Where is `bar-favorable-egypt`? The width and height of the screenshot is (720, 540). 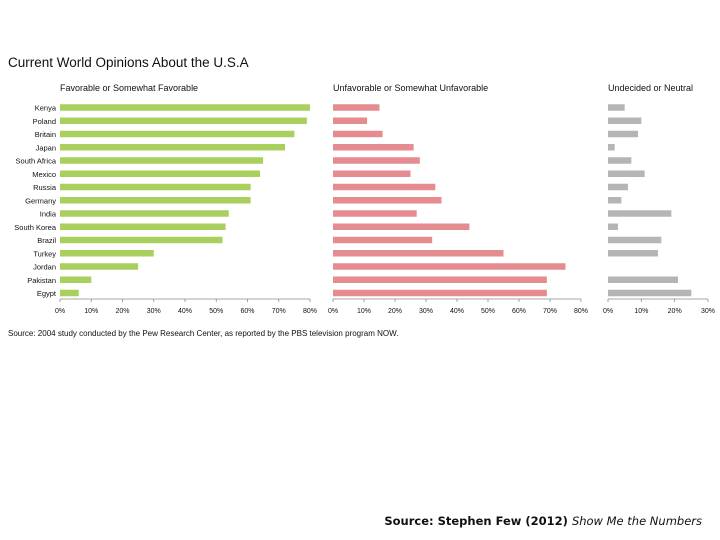 bar-favorable-egypt is located at coordinates (69, 293).